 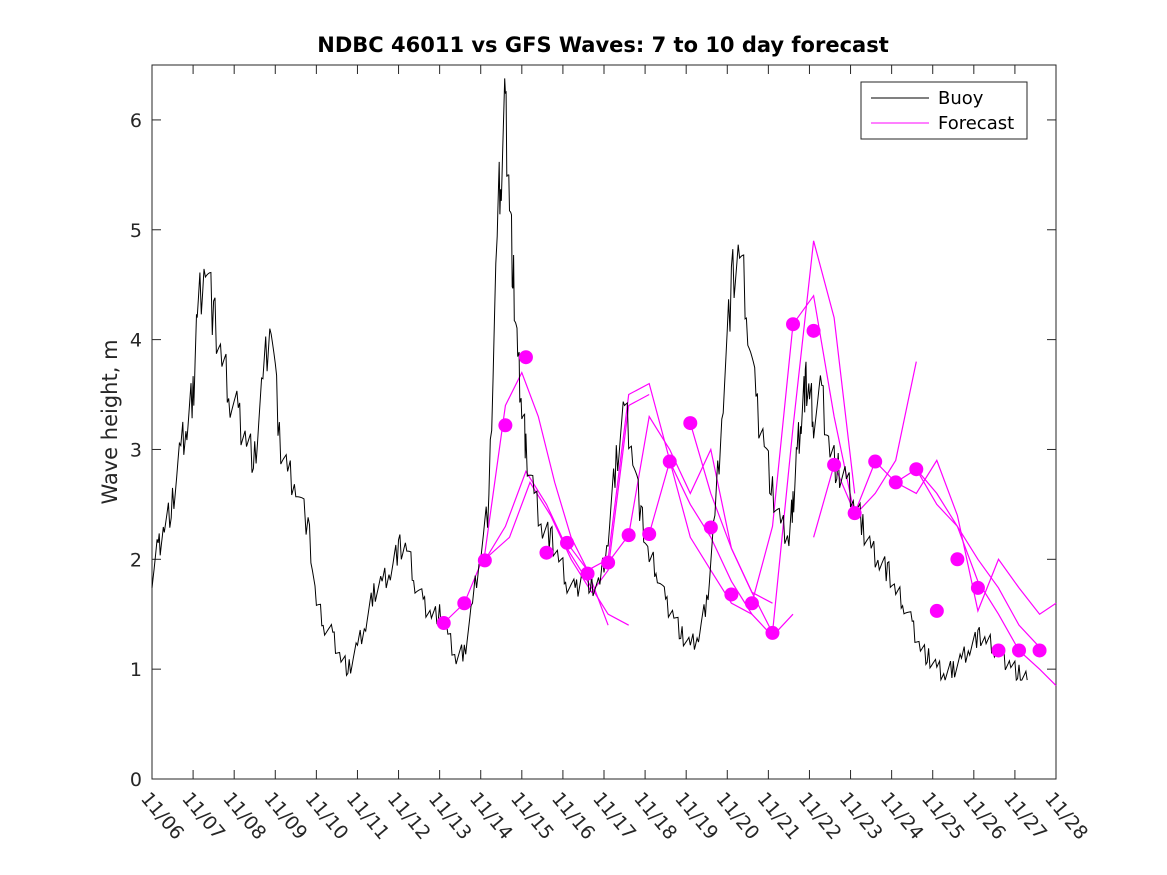 I want to click on x-tick-label: 11/26, so click(x=984, y=816).